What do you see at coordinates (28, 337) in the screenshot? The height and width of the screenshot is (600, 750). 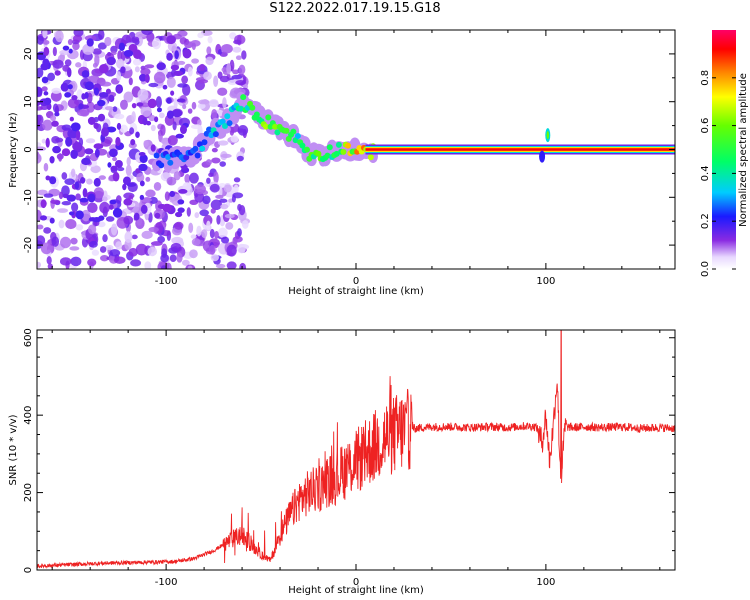 I see `y-tick-label: 600` at bounding box center [28, 337].